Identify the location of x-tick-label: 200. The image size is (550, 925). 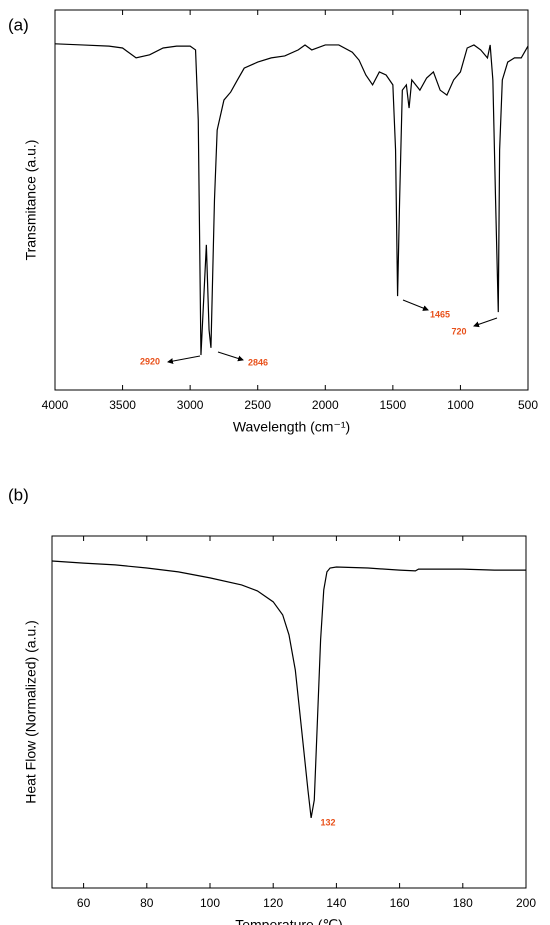
(526, 903).